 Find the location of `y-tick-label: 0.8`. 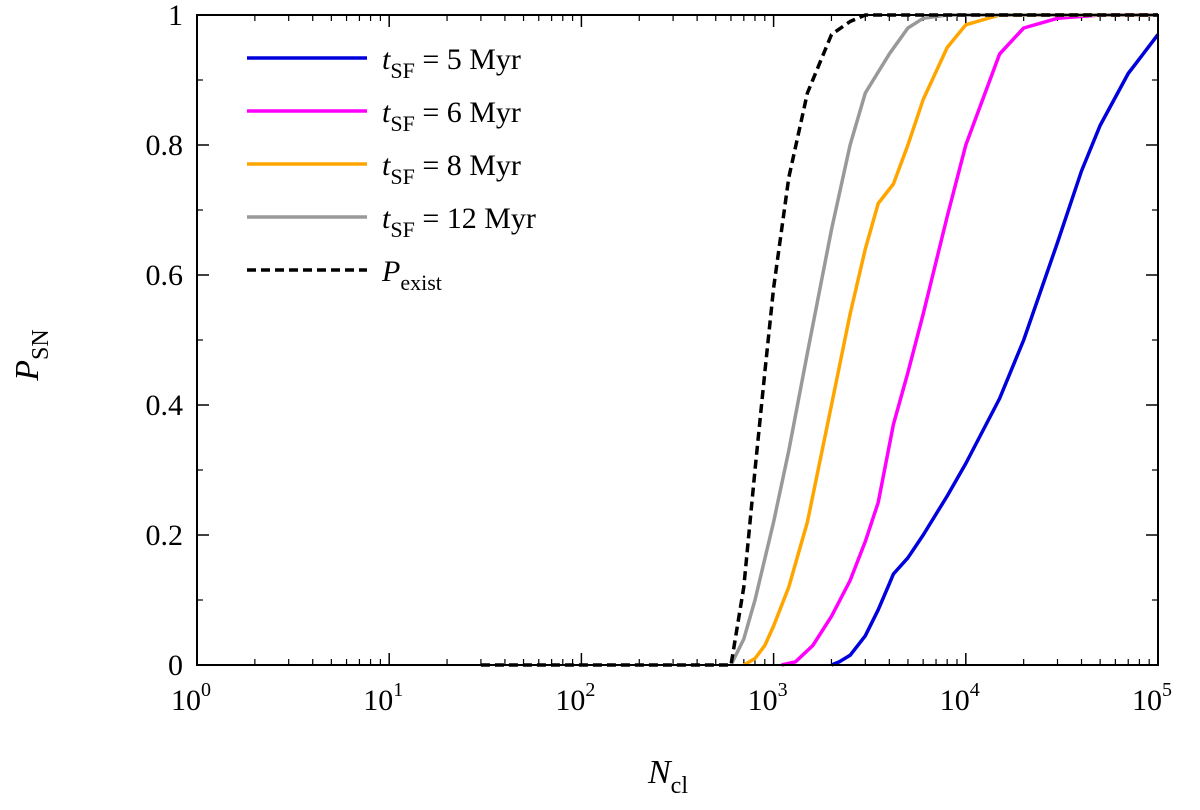

y-tick-label: 0.8 is located at coordinates (165, 145).